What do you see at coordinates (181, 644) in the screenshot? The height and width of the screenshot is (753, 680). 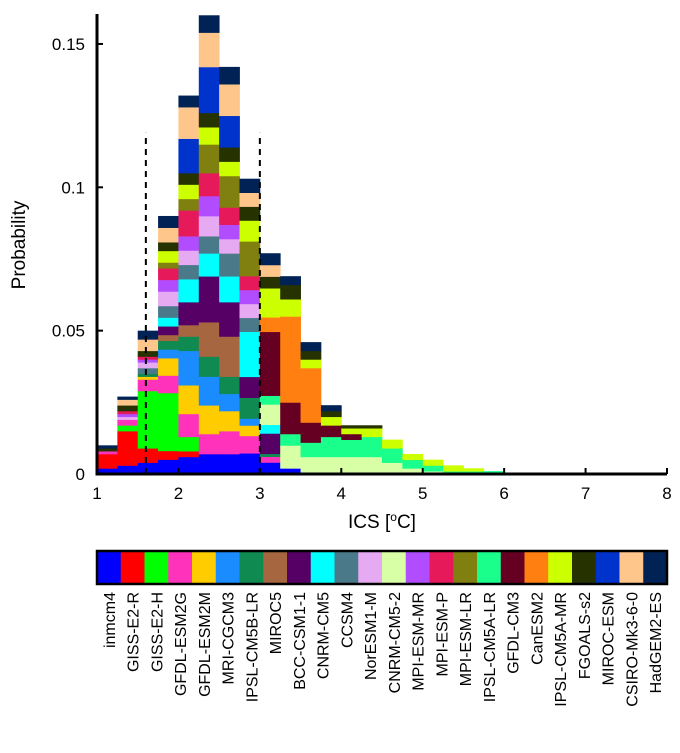 I see `legend-label: GFDL-ESM2G` at bounding box center [181, 644].